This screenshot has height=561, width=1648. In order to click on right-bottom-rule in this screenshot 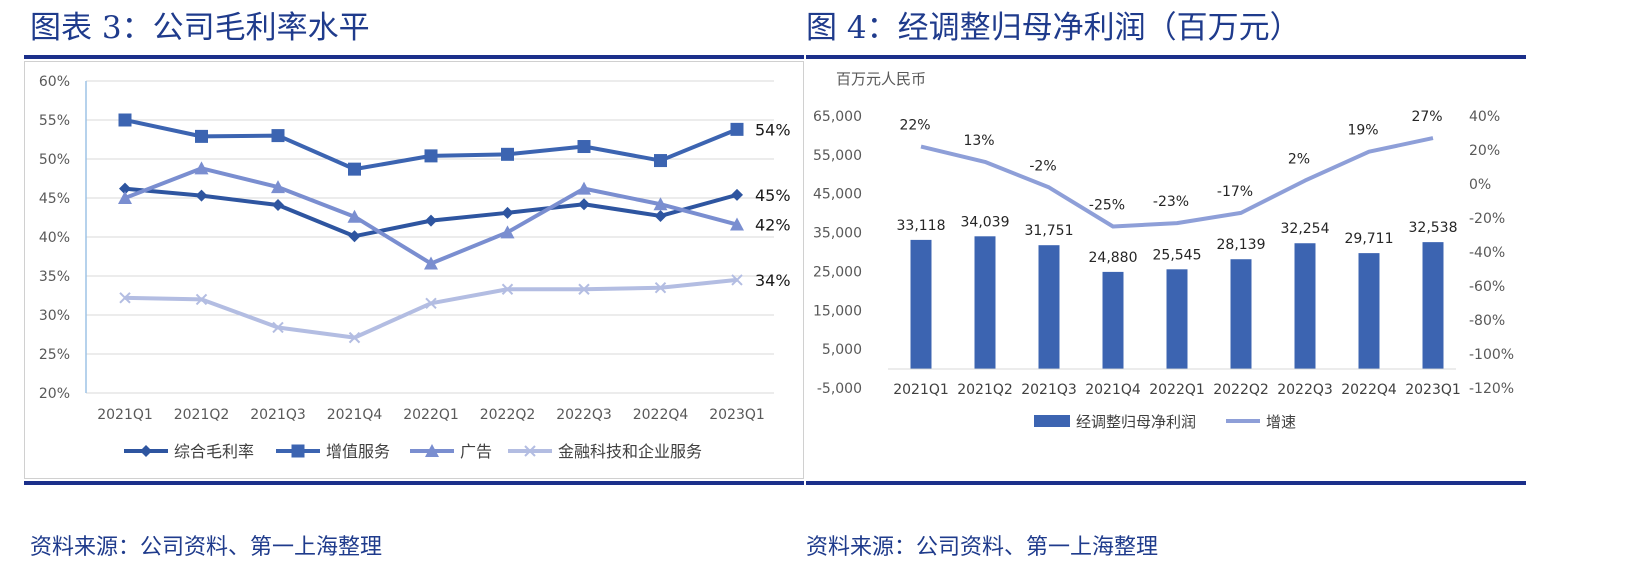, I will do `click(1166, 483)`.